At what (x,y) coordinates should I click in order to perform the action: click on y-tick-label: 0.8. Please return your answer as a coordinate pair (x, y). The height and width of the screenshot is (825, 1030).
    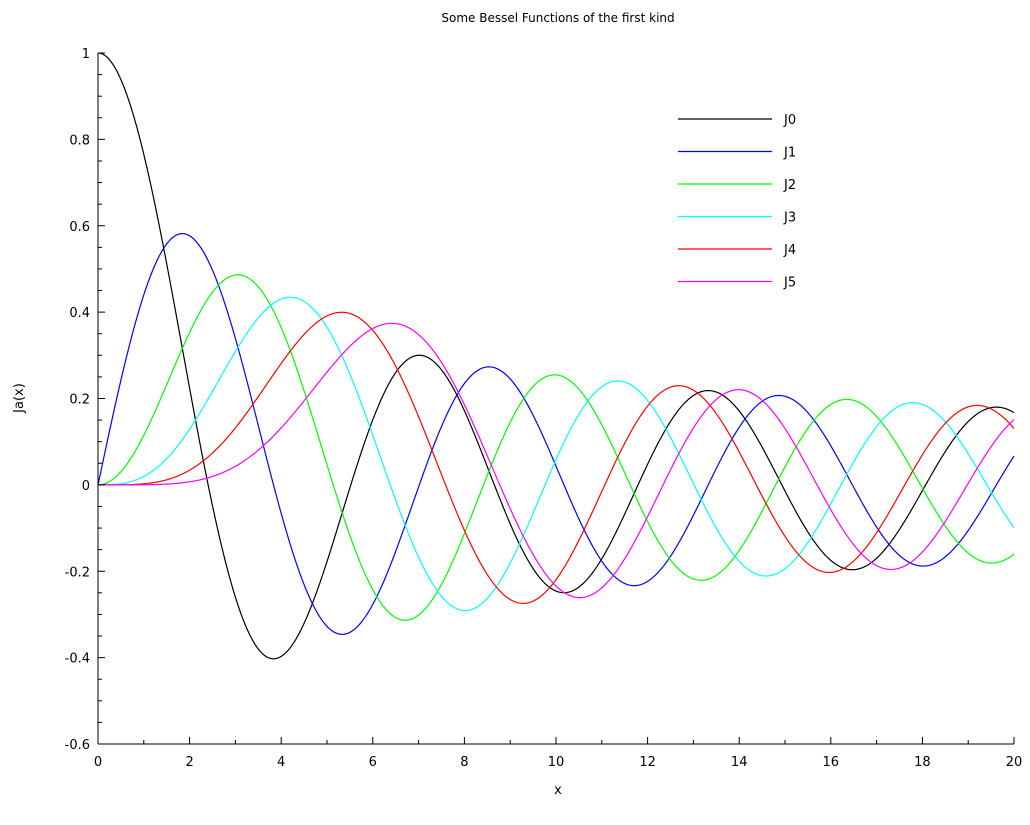
    Looking at the image, I should click on (79, 140).